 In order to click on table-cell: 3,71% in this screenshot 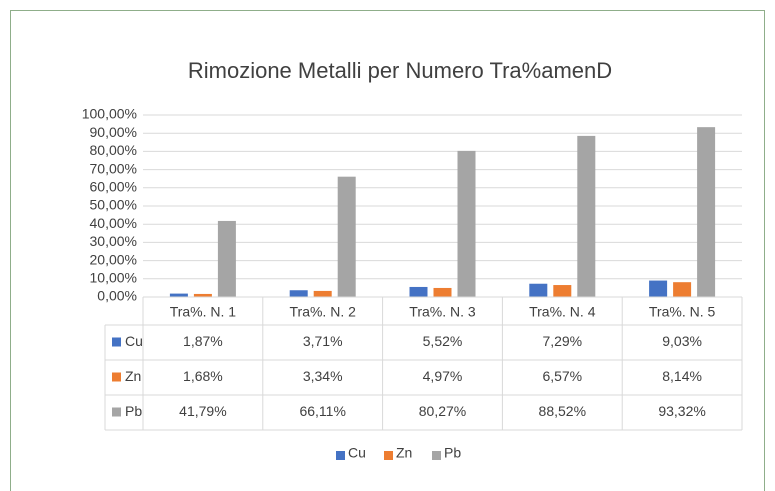, I will do `click(323, 341)`.